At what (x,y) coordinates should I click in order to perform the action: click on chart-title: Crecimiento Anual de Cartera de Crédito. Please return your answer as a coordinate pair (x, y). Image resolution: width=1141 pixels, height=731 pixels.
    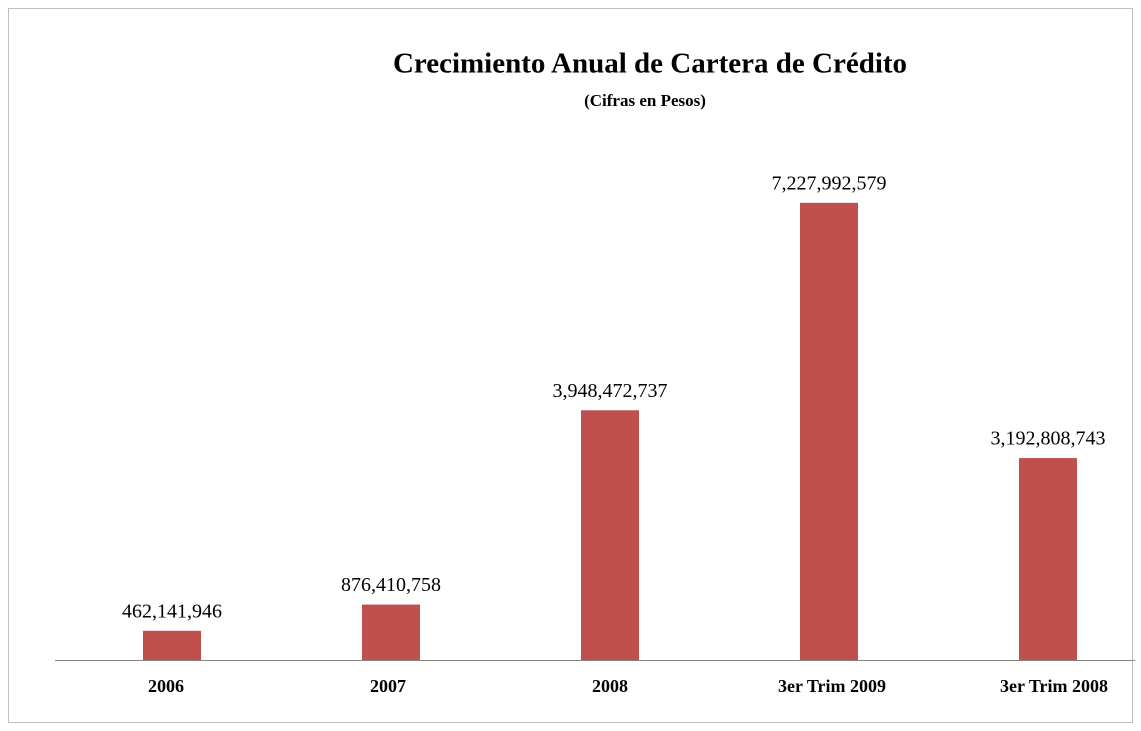
    Looking at the image, I should click on (650, 64).